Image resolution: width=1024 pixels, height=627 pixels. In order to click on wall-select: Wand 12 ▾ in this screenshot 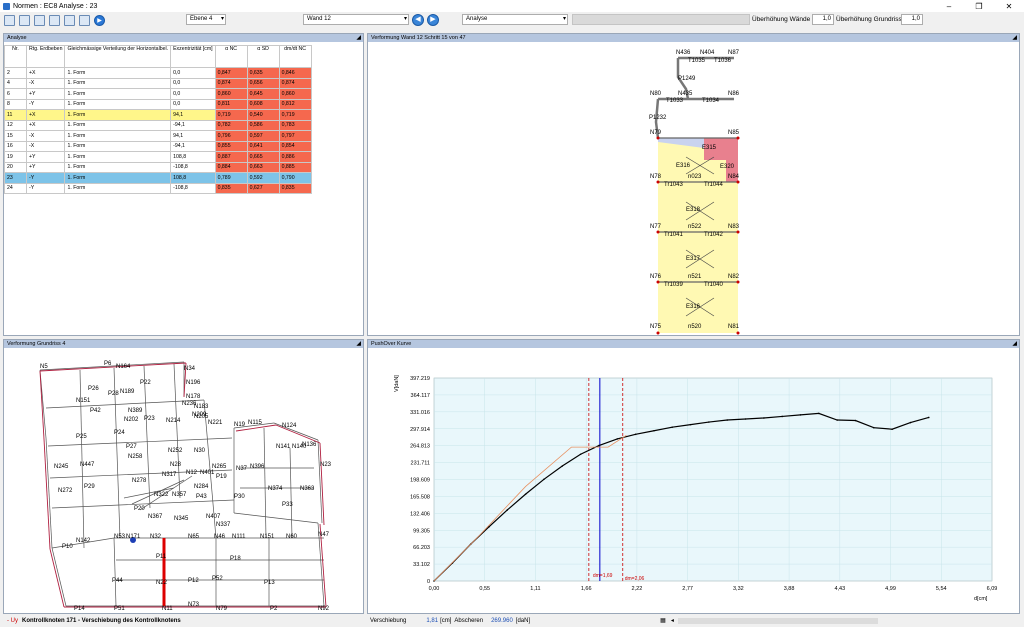, I will do `click(356, 19)`.